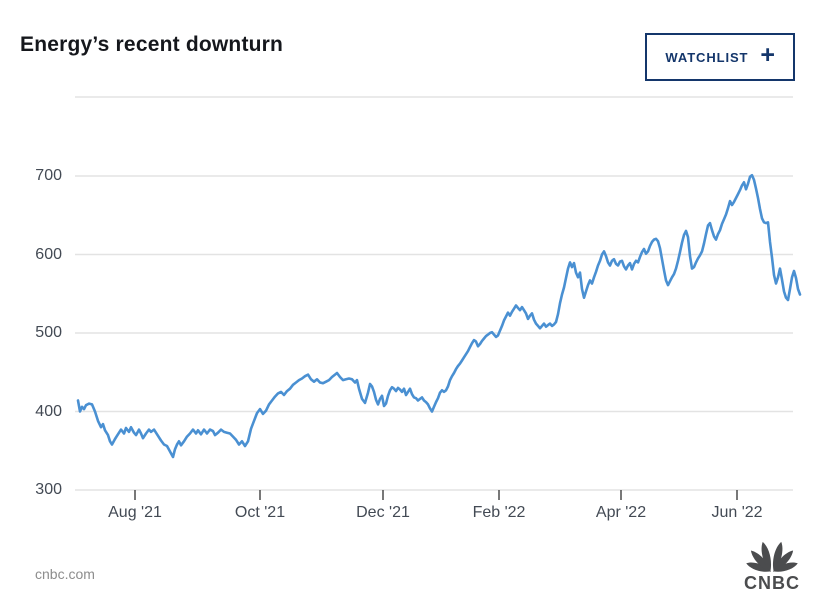 This screenshot has height=597, width=822. Describe the element at coordinates (48, 254) in the screenshot. I see `y-axis-label: 600` at that location.